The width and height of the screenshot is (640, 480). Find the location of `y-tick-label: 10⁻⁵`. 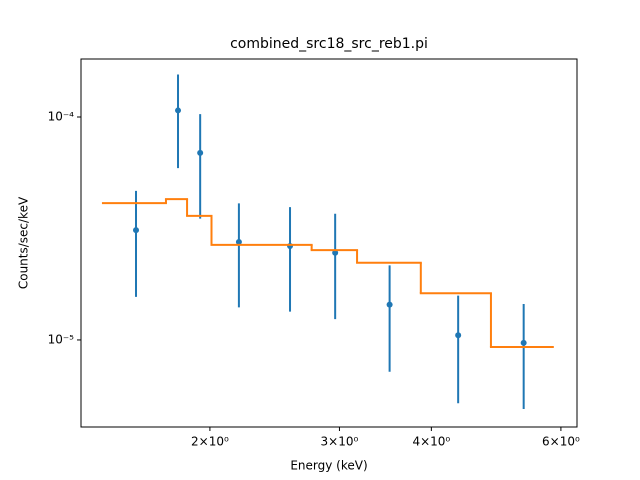

y-tick-label: 10⁻⁵ is located at coordinates (61, 339).